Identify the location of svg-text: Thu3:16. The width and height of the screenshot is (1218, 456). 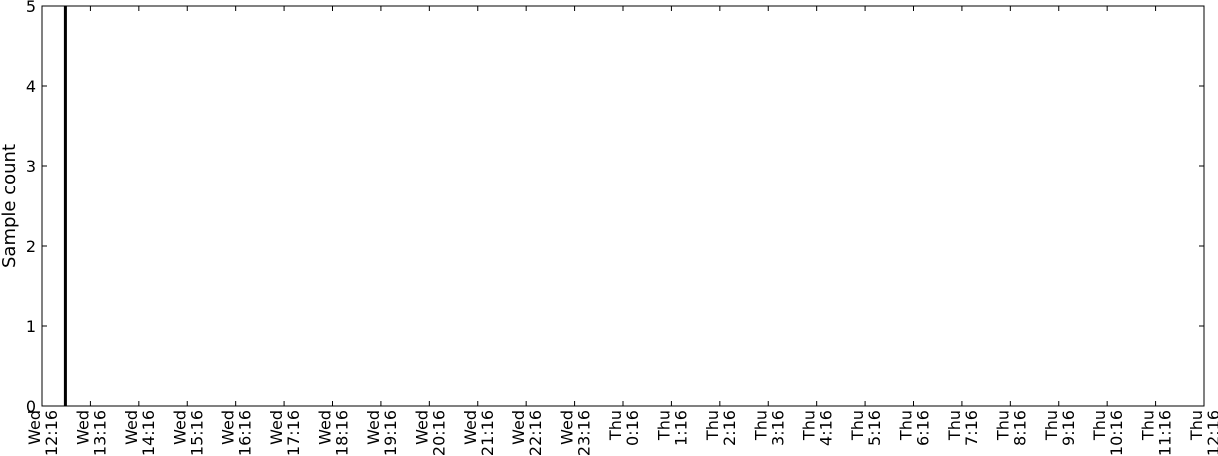
(769, 428).